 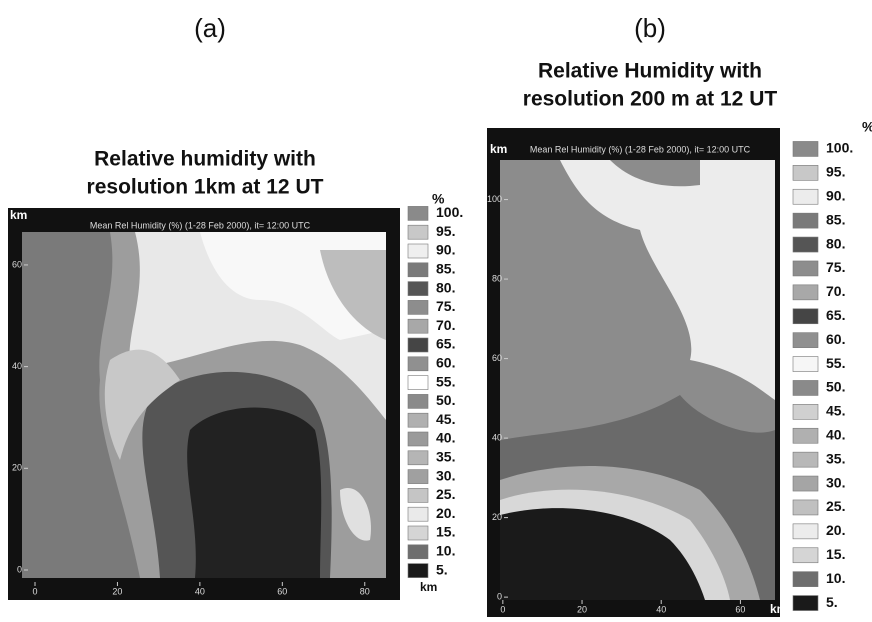 What do you see at coordinates (497, 517) in the screenshot?
I see `y-tick-label: 20` at bounding box center [497, 517].